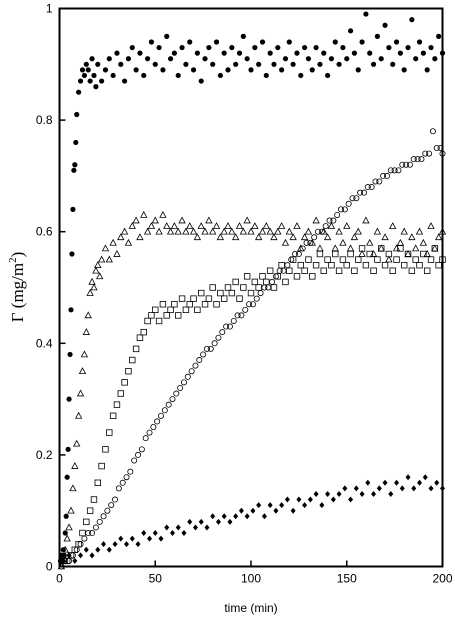 Image resolution: width=455 pixels, height=622 pixels. Describe the element at coordinates (252, 519) in the screenshot. I see `series-filled-diamond` at that location.